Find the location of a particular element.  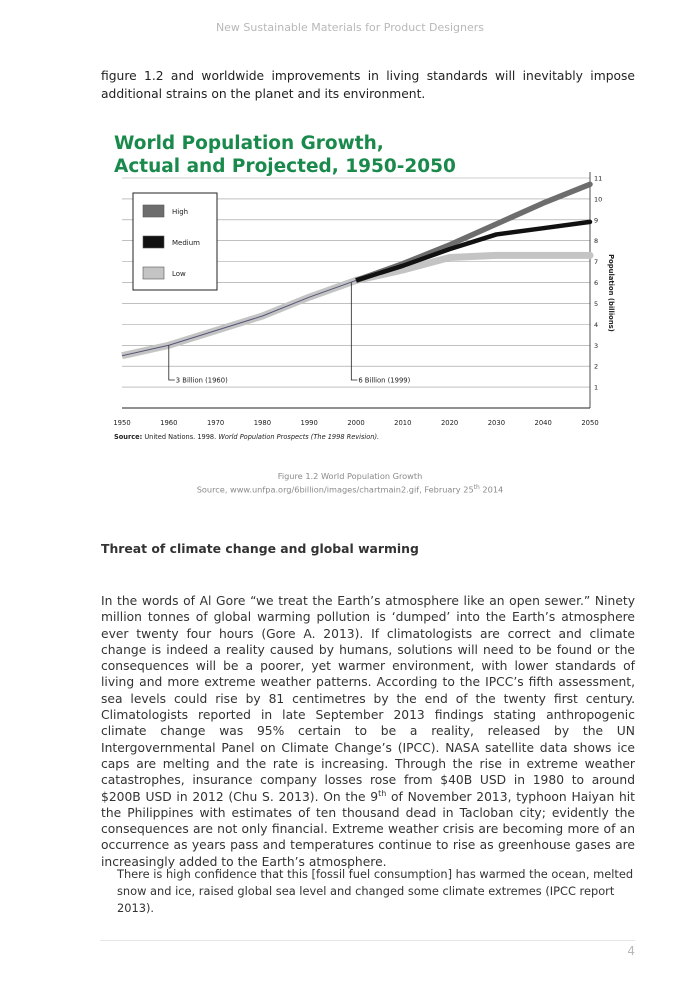

annotation-label: 3 Billion (1960) is located at coordinates (202, 381).